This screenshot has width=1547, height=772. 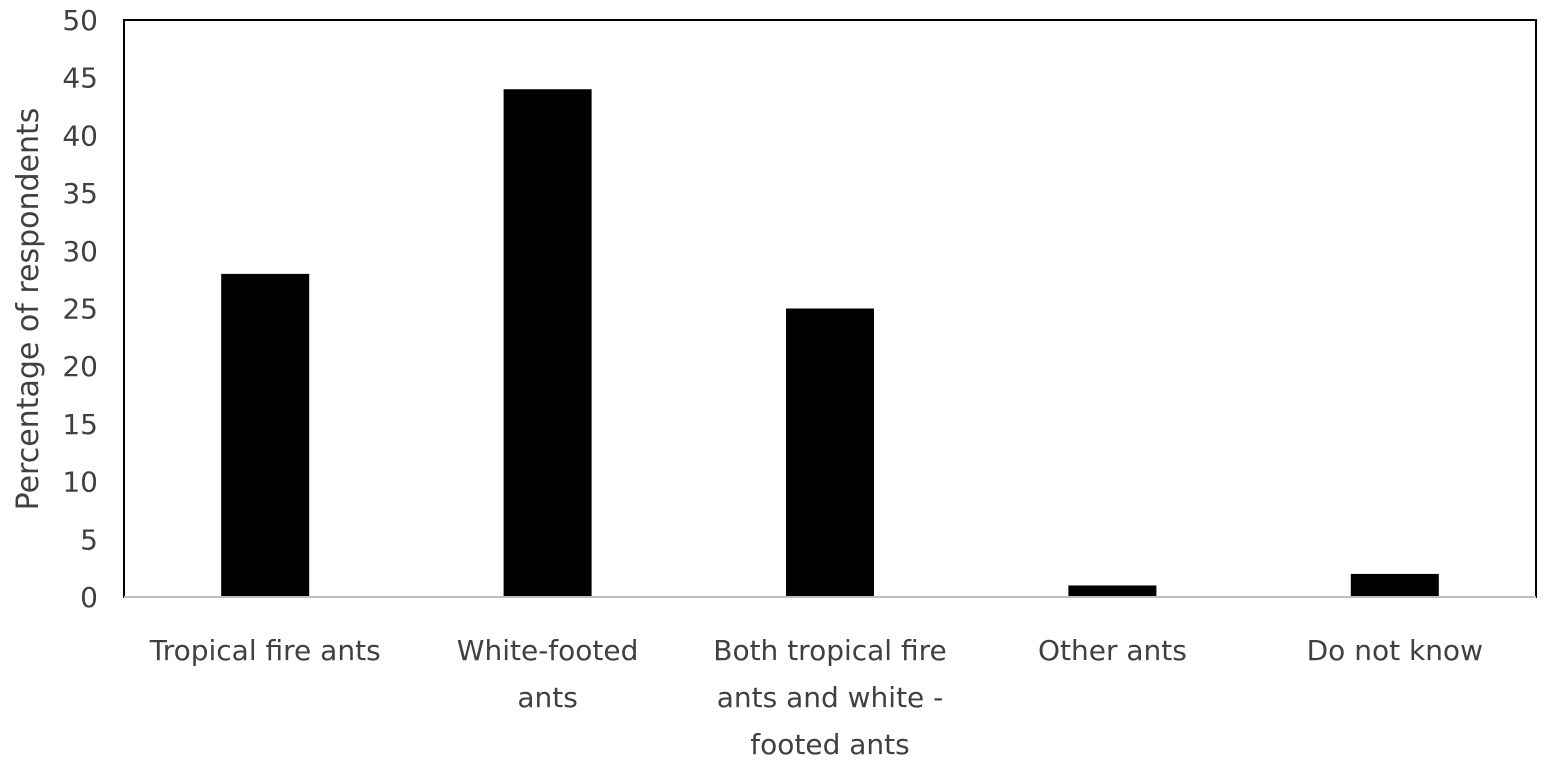 What do you see at coordinates (1395, 650) in the screenshot?
I see `x-tick-label: Do not know` at bounding box center [1395, 650].